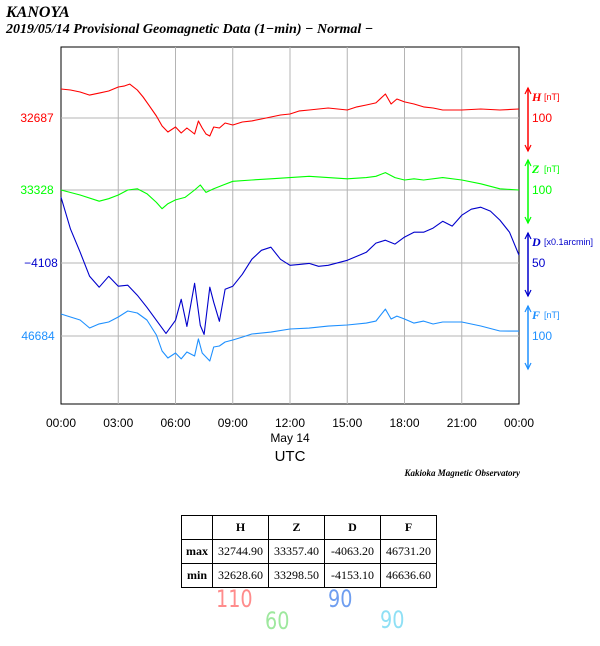 This screenshot has height=646, width=600. I want to click on series-unit-h: [nT], so click(552, 97).